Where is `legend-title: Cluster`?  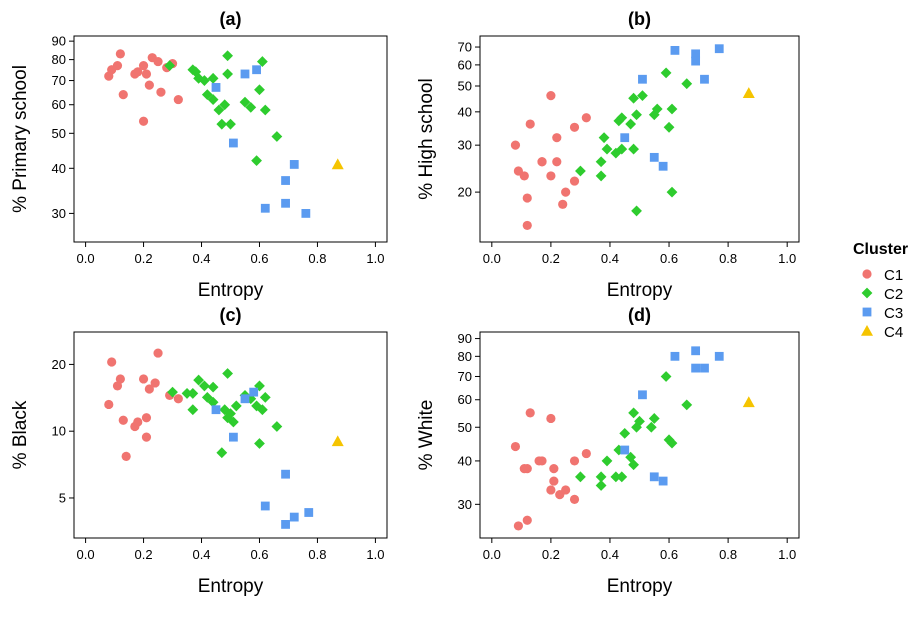 legend-title: Cluster is located at coordinates (880, 249).